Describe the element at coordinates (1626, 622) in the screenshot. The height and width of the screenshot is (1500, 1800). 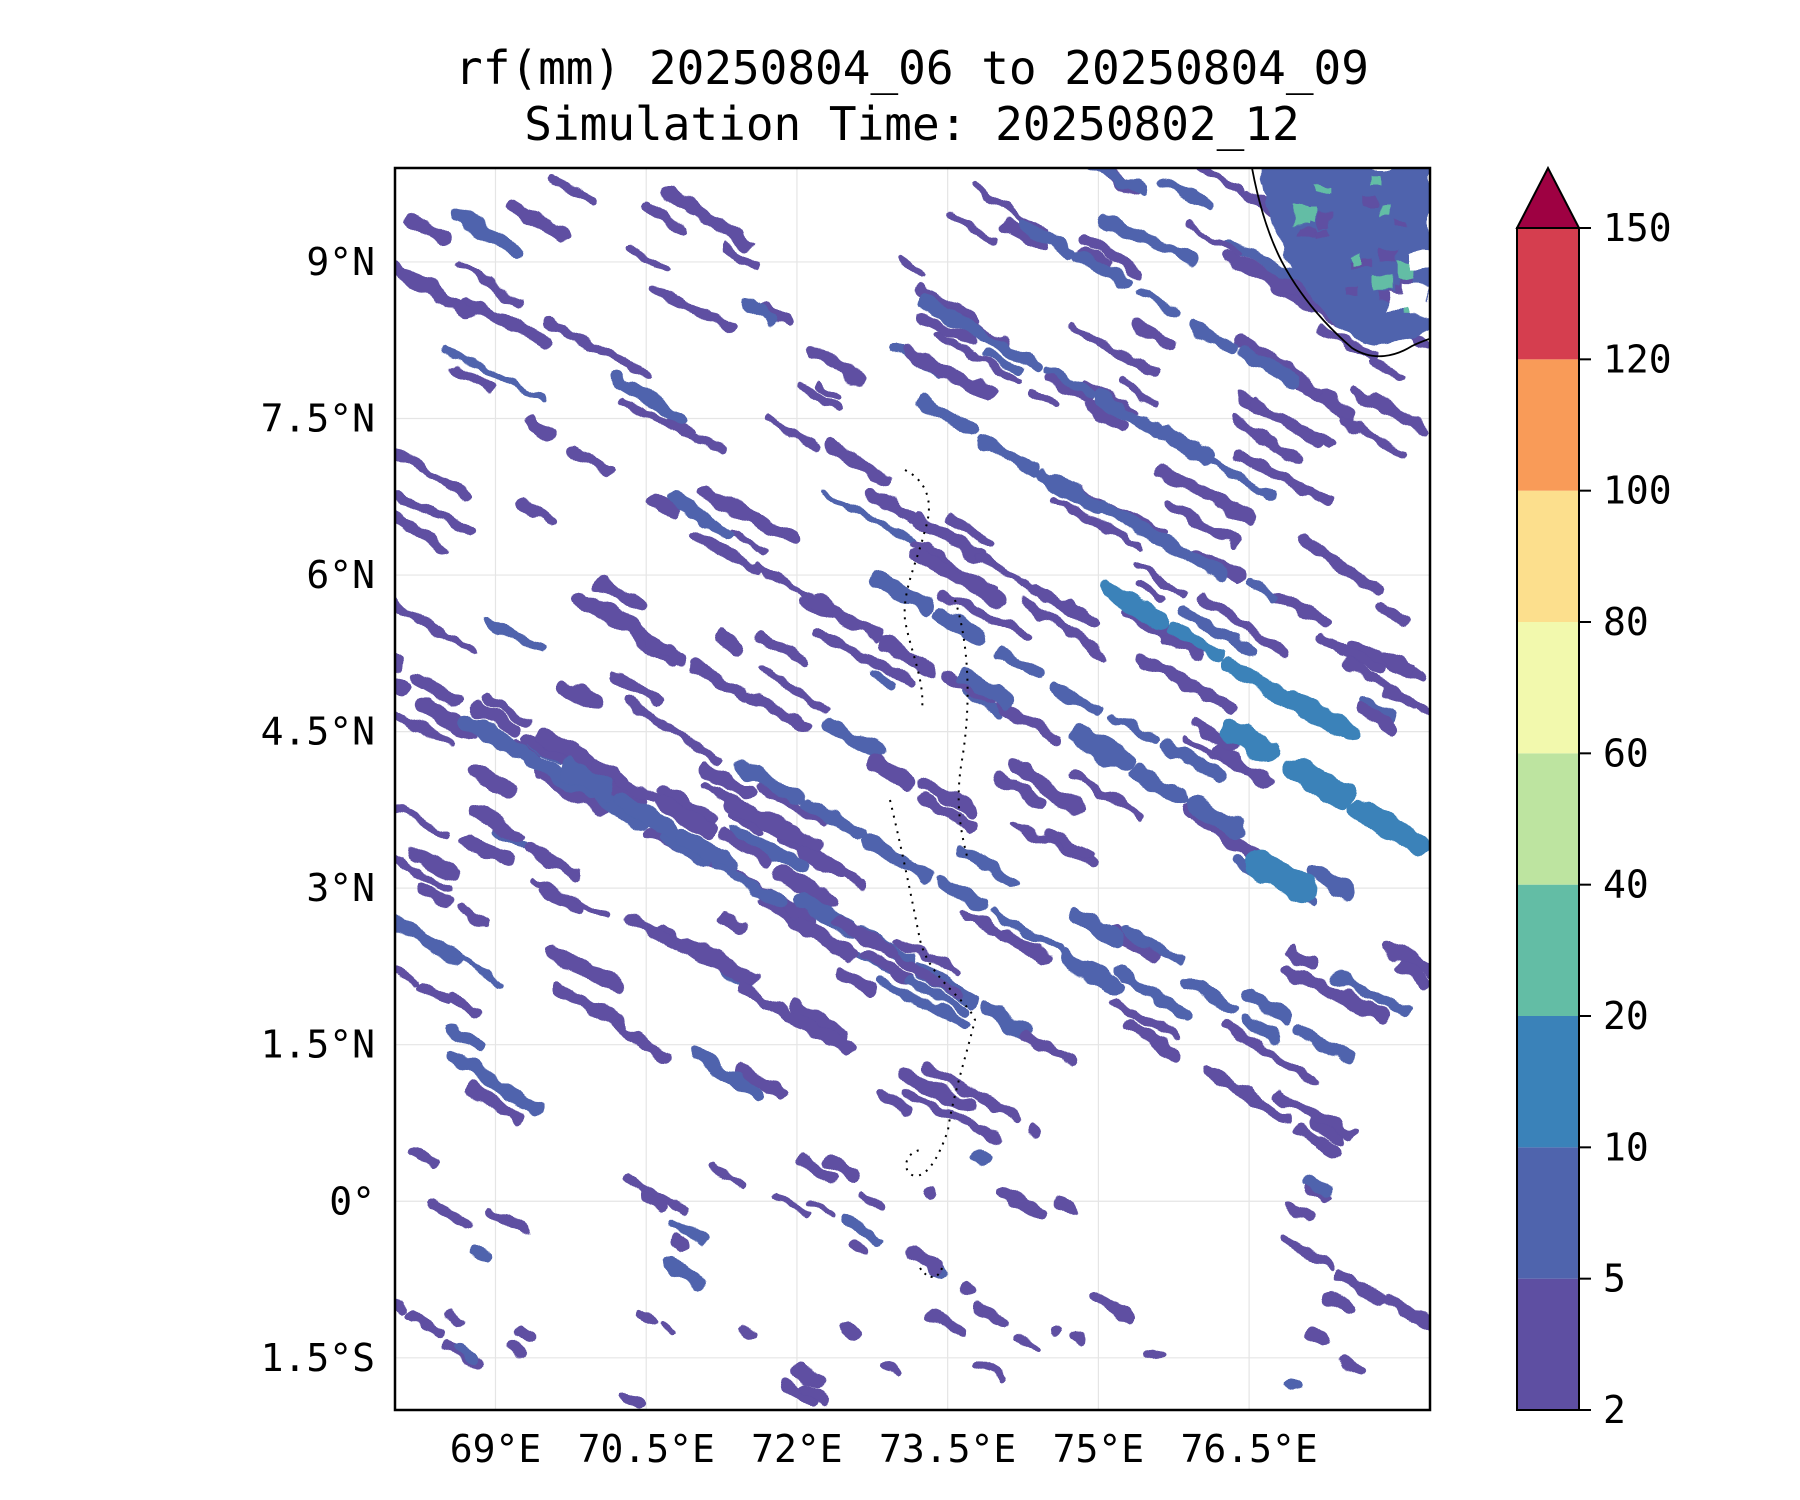
I see `colorbar-tick-label: 80` at that location.